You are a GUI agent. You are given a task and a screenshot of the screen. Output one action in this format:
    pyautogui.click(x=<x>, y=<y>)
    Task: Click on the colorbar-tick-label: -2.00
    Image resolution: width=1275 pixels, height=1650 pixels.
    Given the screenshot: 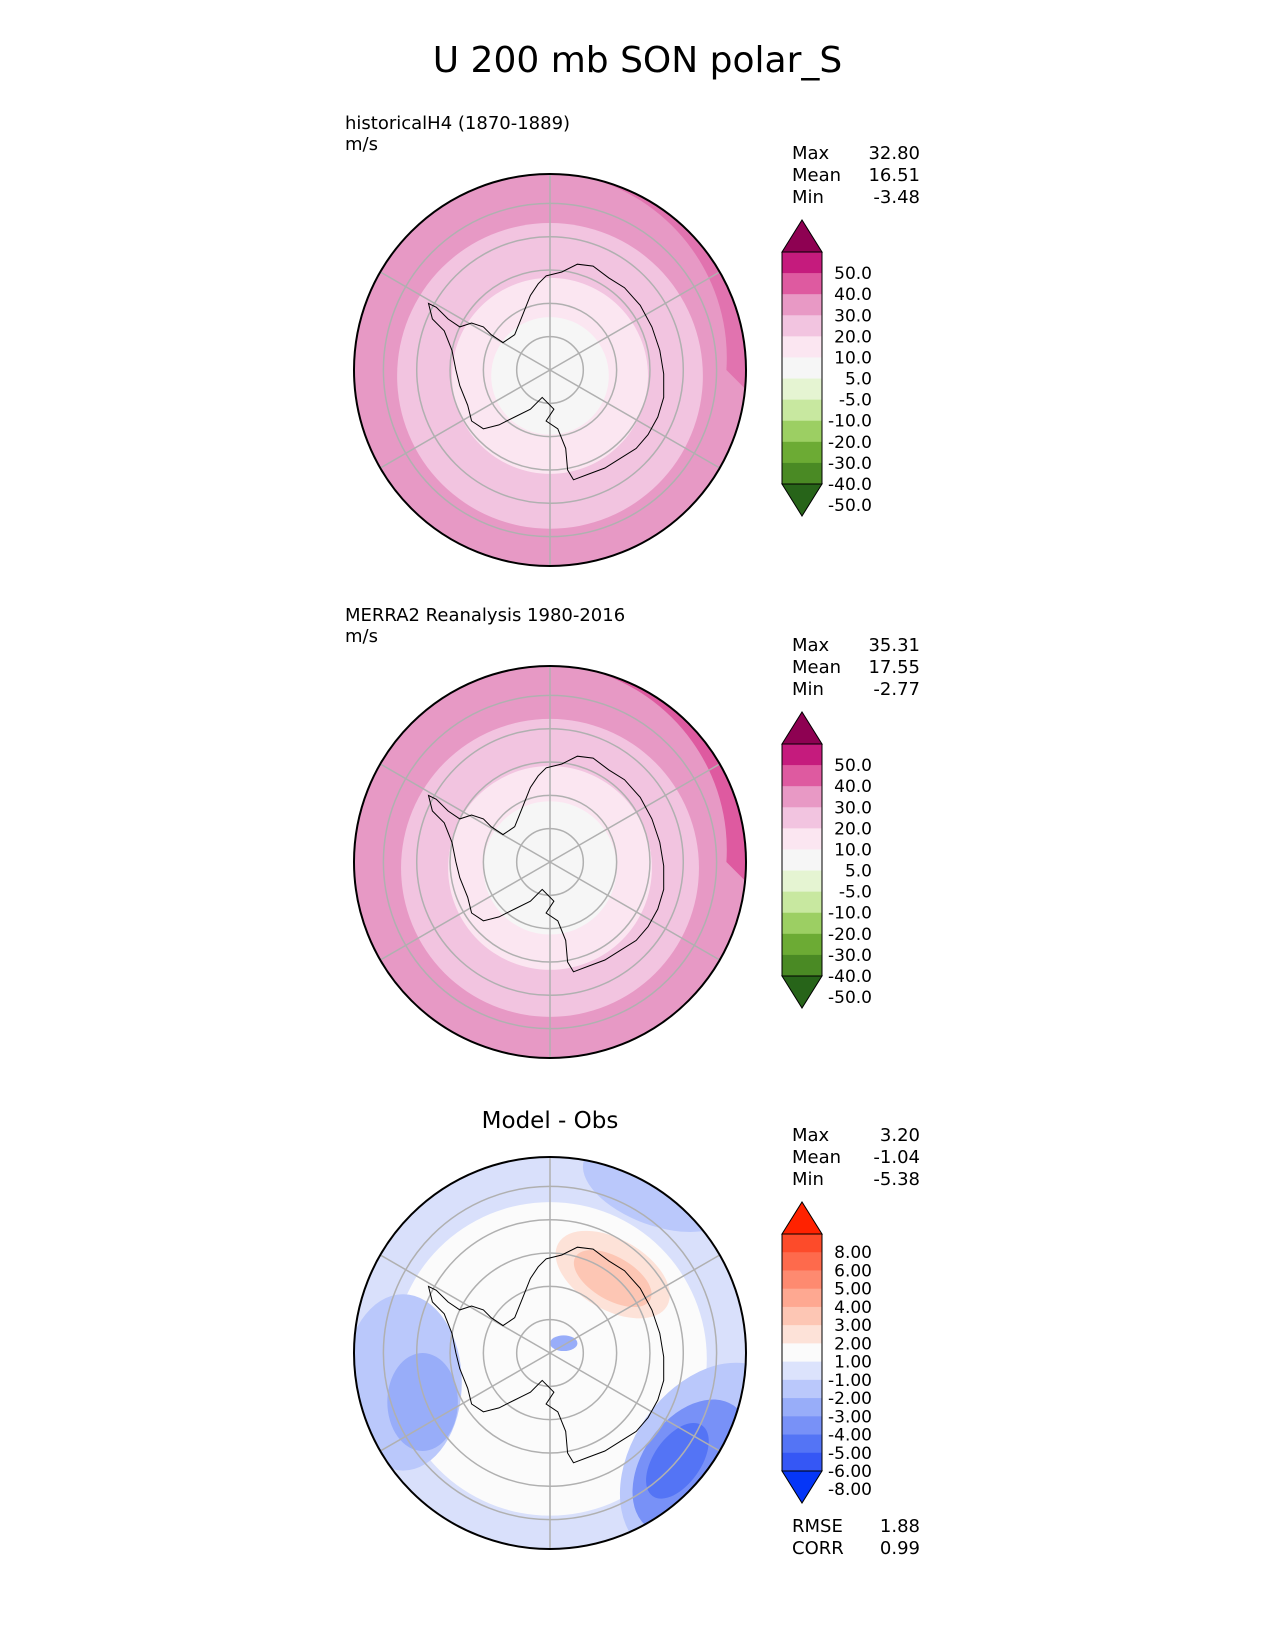 What is the action you would take?
    pyautogui.click(x=850, y=1399)
    